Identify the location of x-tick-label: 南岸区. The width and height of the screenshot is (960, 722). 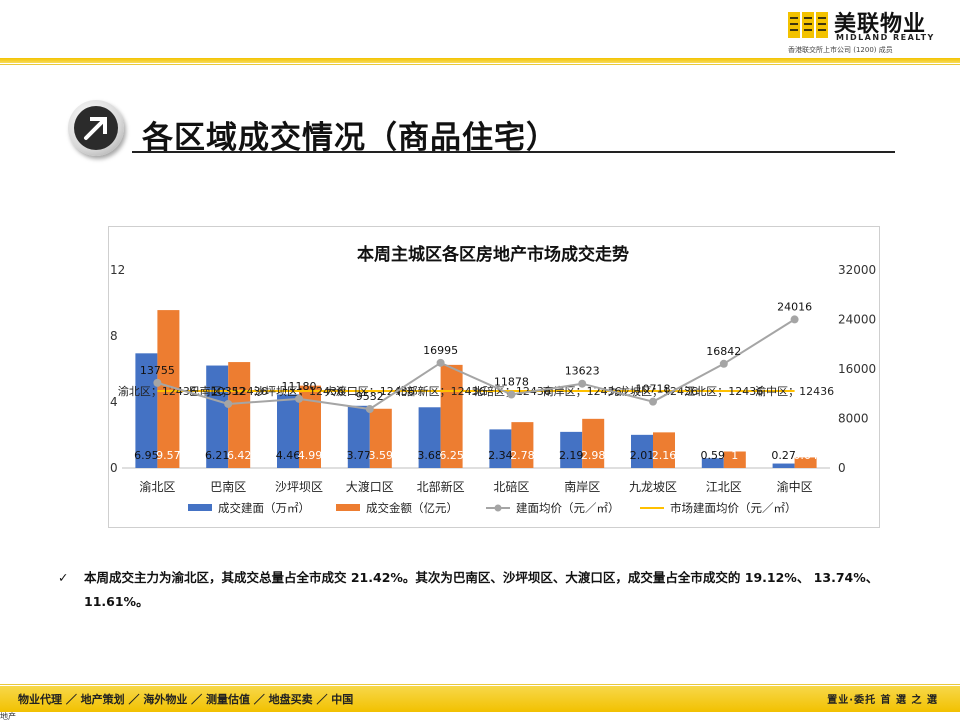
(582, 486).